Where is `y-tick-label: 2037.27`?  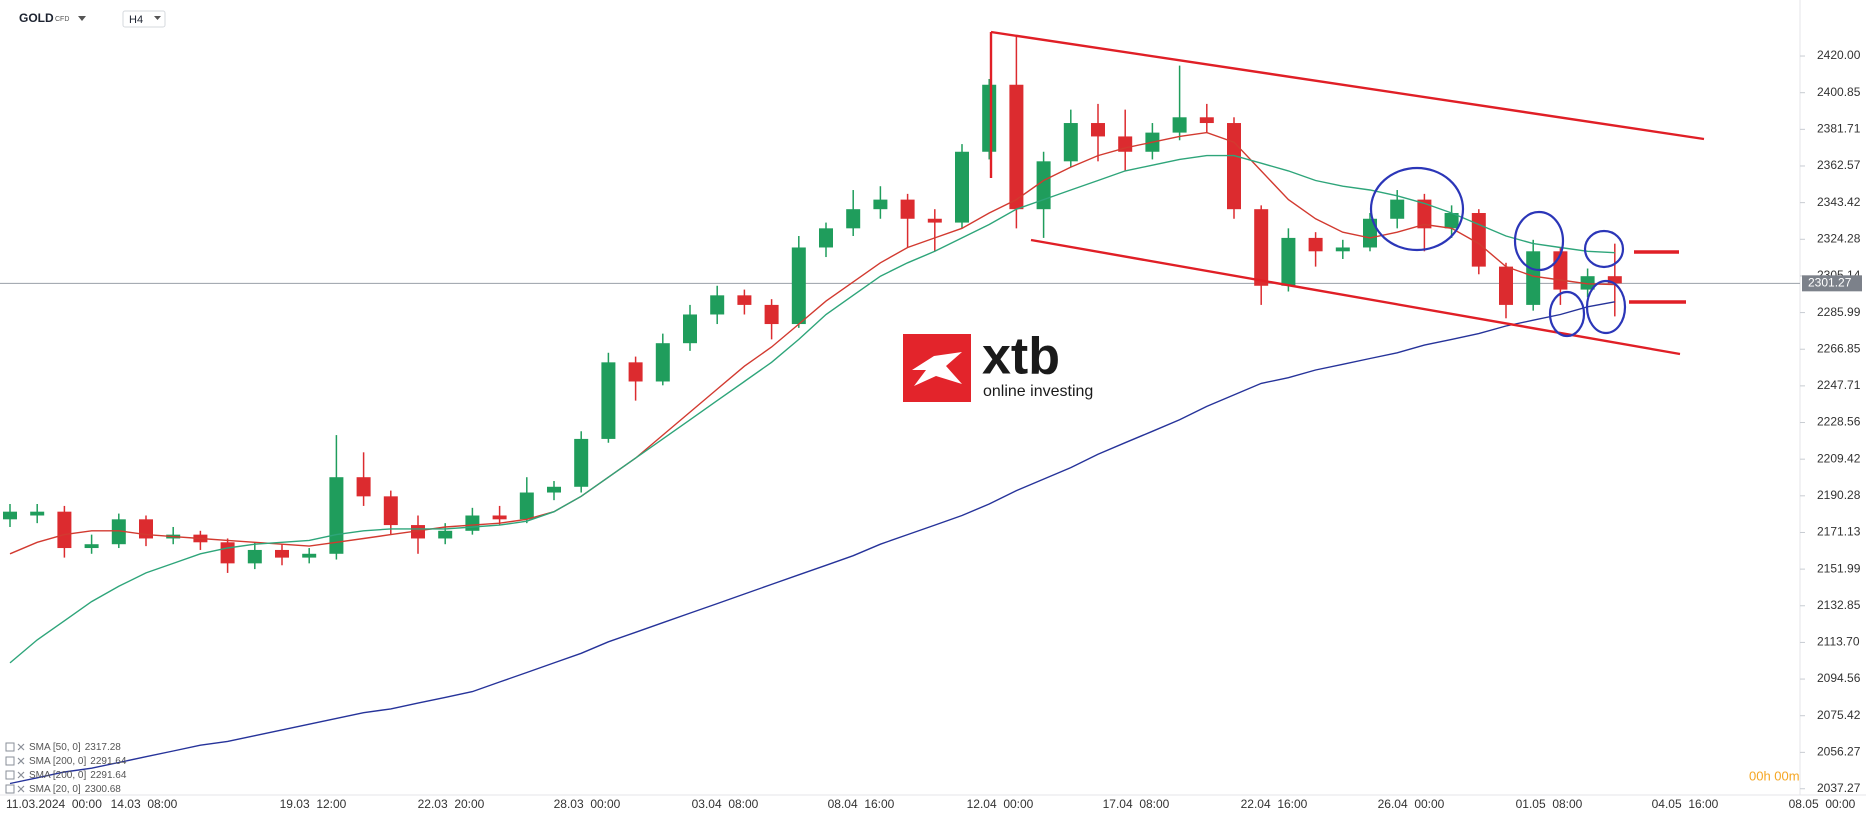
y-tick-label: 2037.27 is located at coordinates (1839, 788).